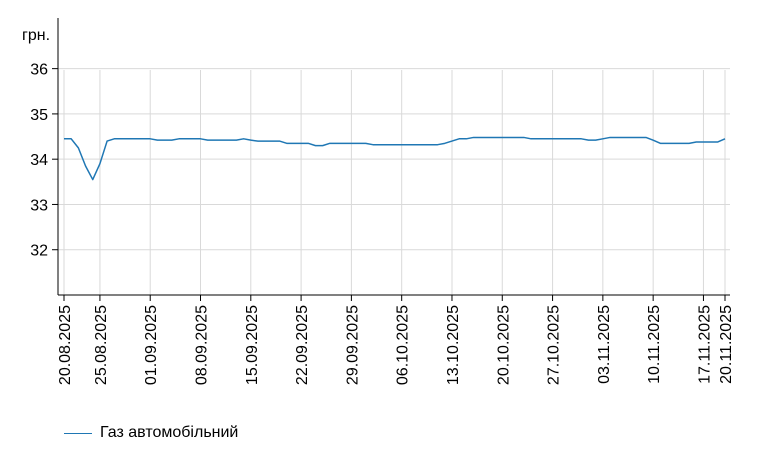 The height and width of the screenshot is (470, 772). I want to click on x-tick-label: 25.08.2025, so click(101, 345).